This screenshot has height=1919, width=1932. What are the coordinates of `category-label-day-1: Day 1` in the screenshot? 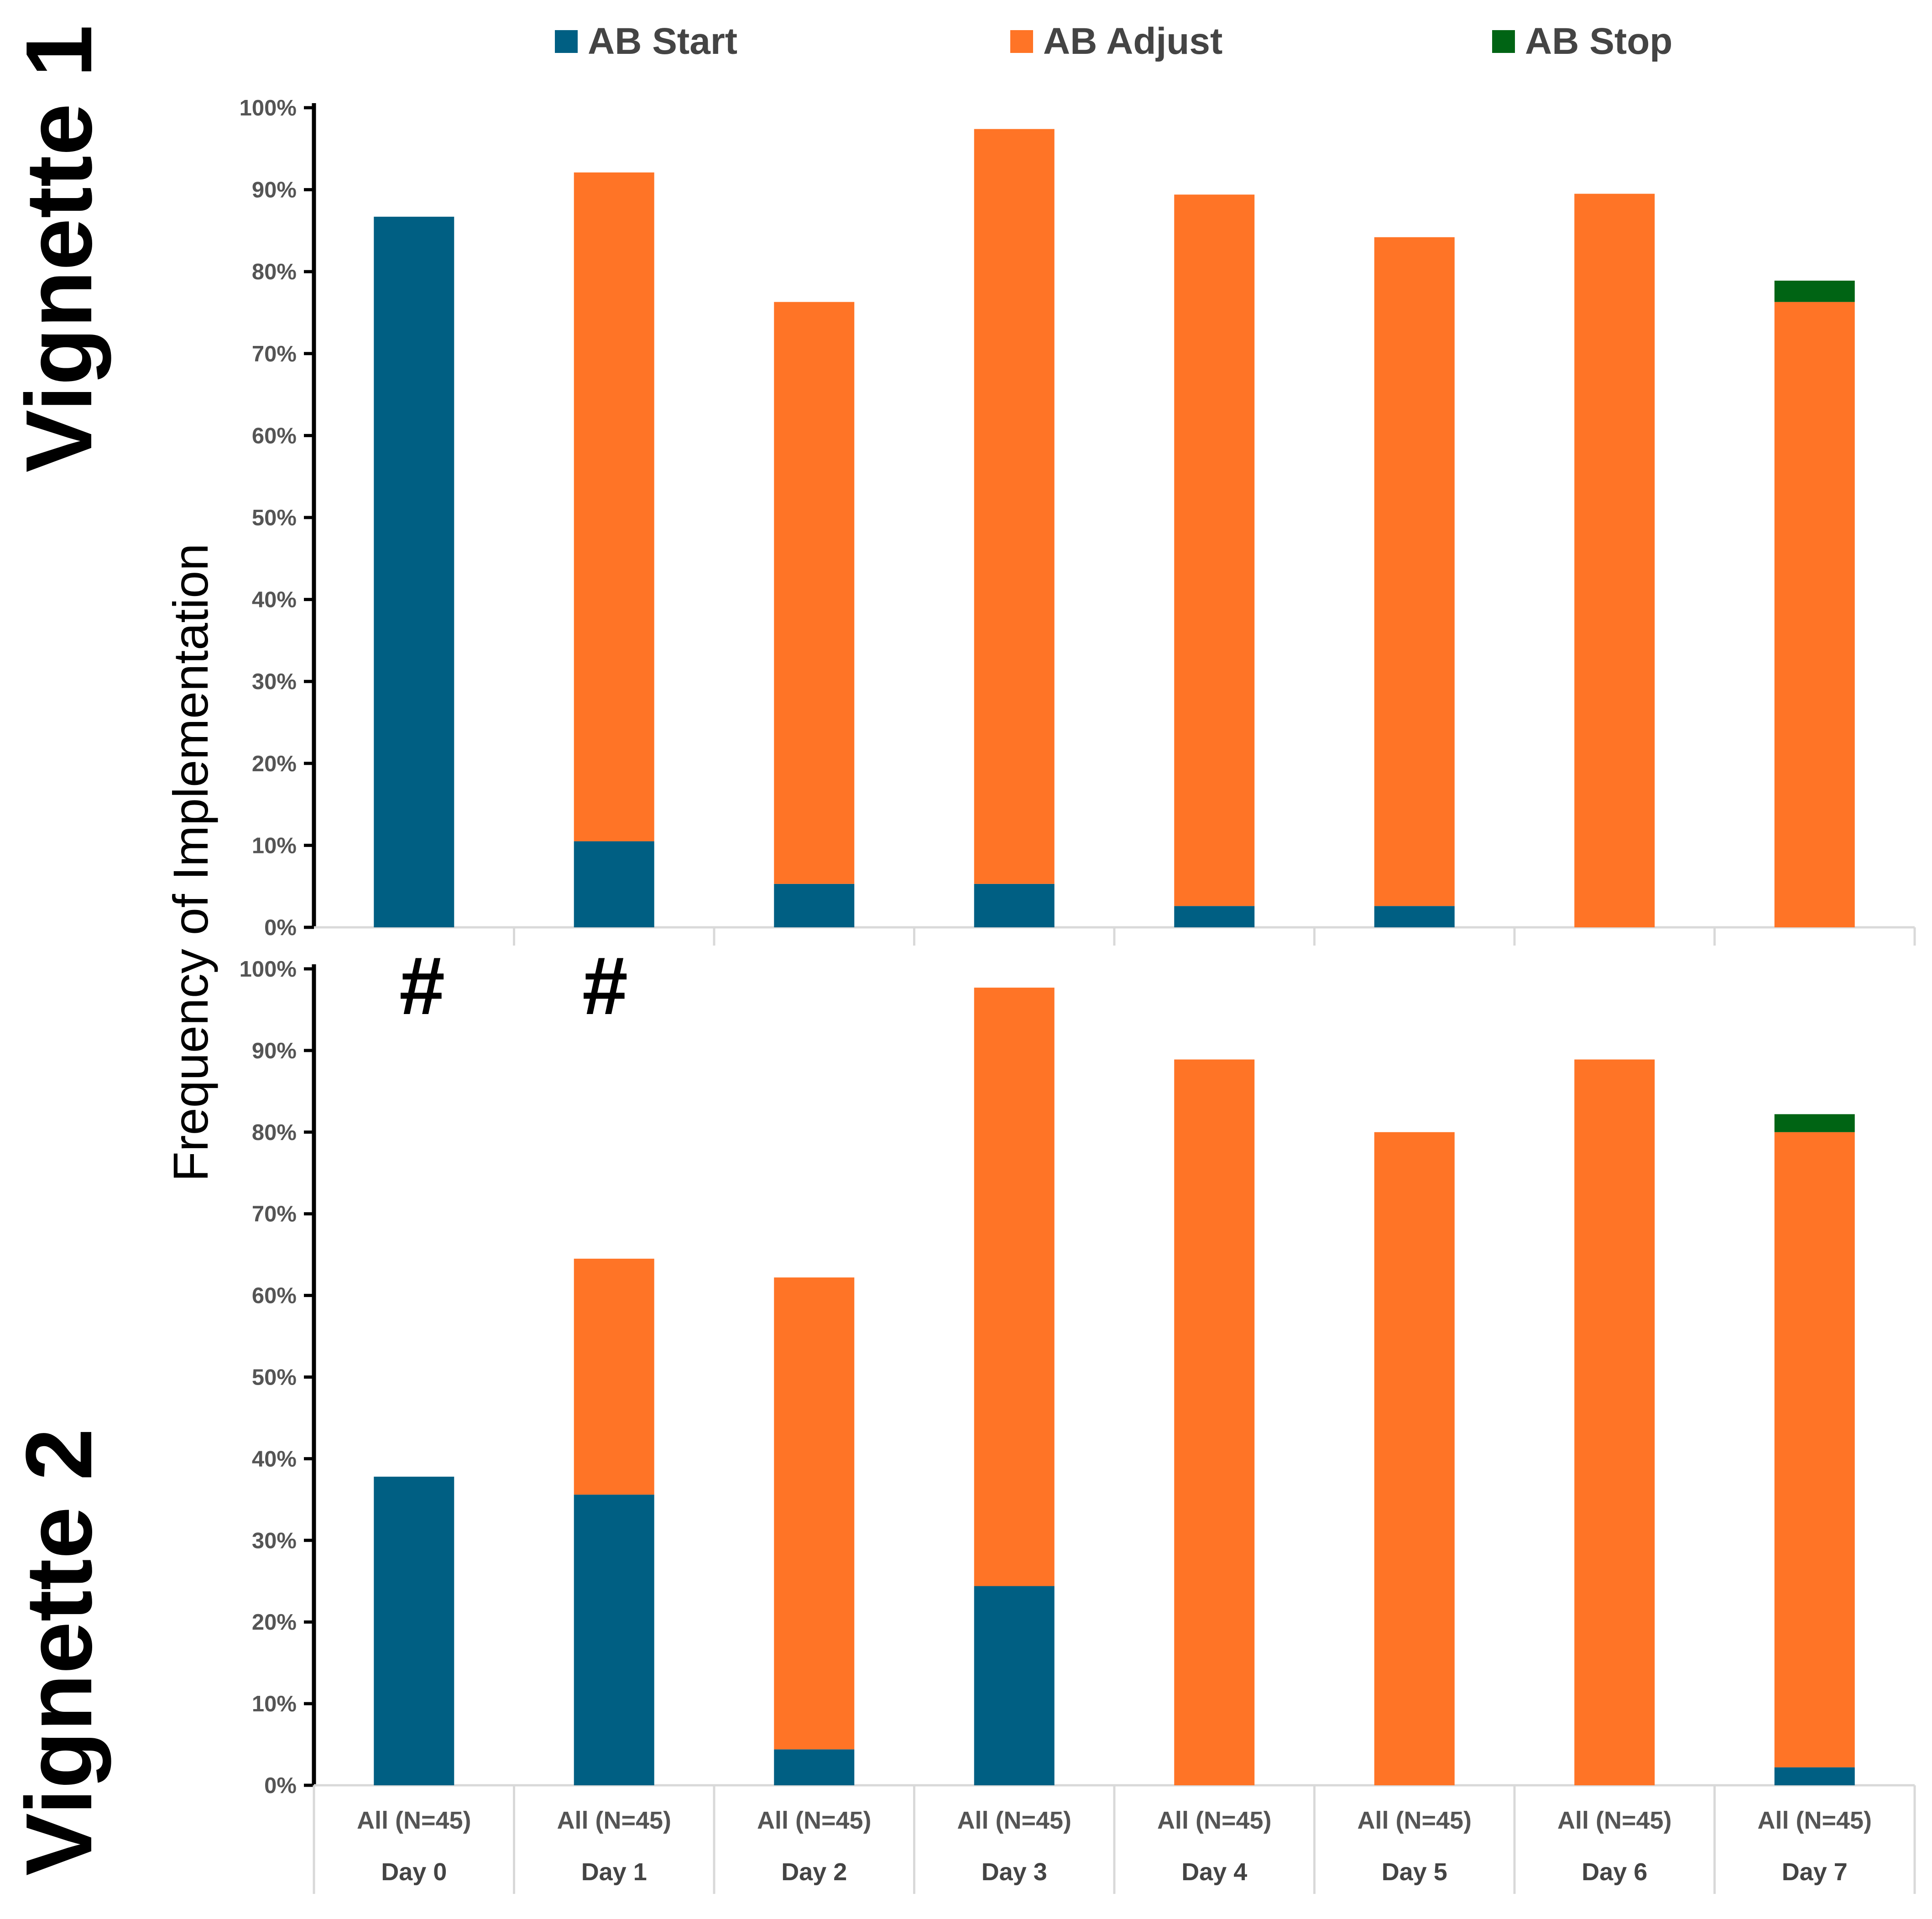 It's located at (614, 1872).